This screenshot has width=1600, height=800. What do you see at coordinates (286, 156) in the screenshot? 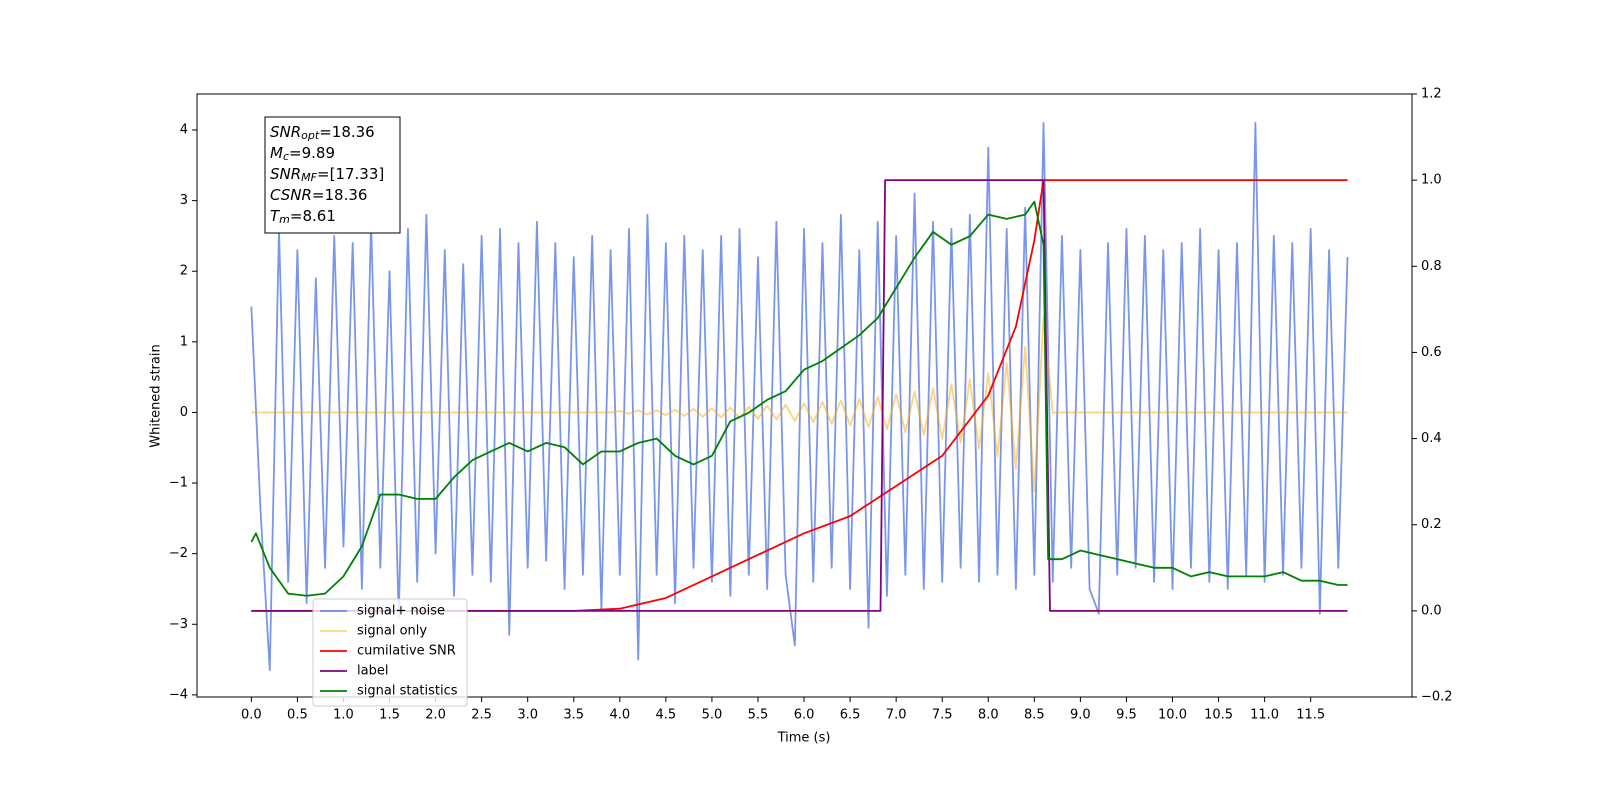
I see `annotation-subscript: c` at bounding box center [286, 156].